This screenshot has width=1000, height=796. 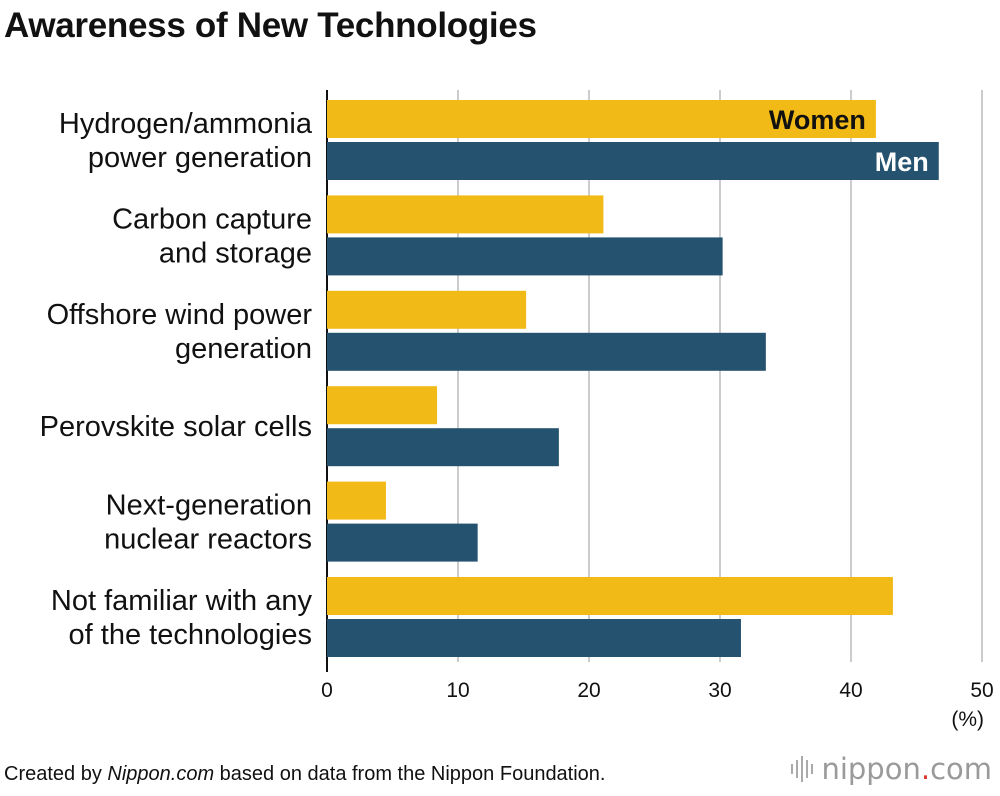 What do you see at coordinates (186, 124) in the screenshot?
I see `category-label: Hydrogen/ammonia` at bounding box center [186, 124].